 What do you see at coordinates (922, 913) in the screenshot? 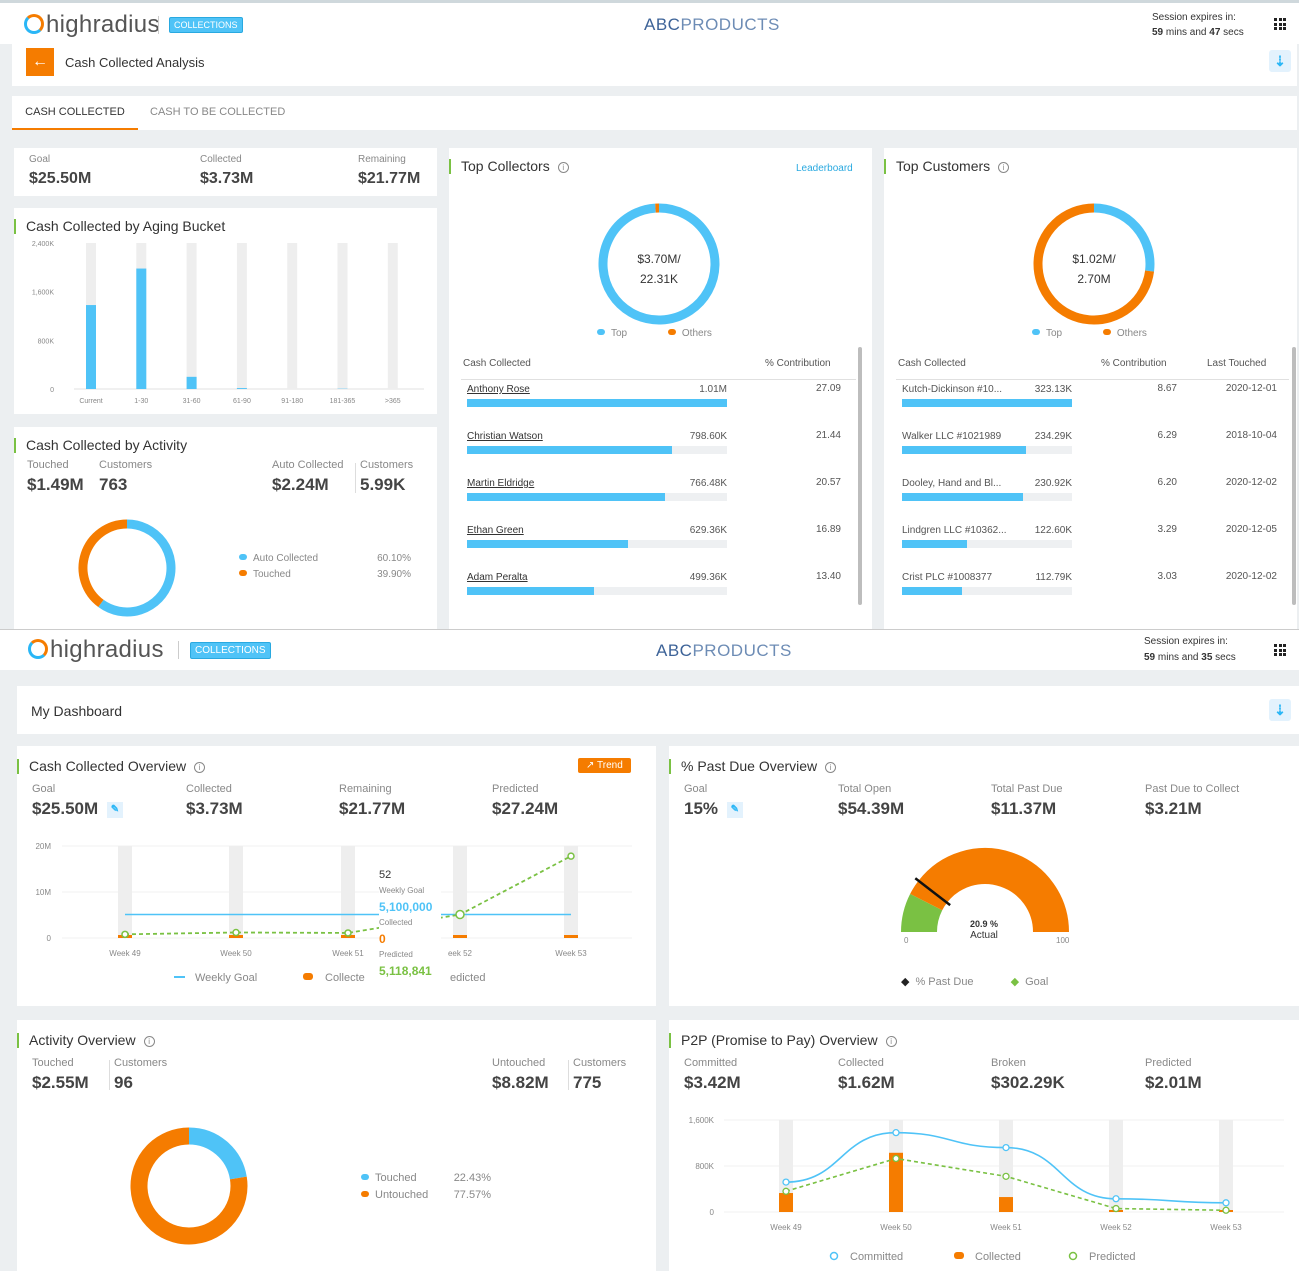
I see `gauge-goal-segment` at bounding box center [922, 913].